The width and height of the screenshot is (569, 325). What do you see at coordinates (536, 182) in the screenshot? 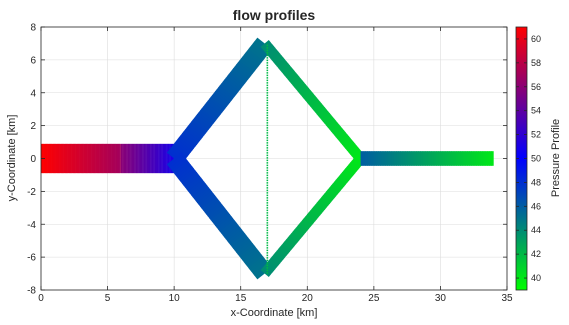
I see `colorbar-tick-label: 48` at bounding box center [536, 182].